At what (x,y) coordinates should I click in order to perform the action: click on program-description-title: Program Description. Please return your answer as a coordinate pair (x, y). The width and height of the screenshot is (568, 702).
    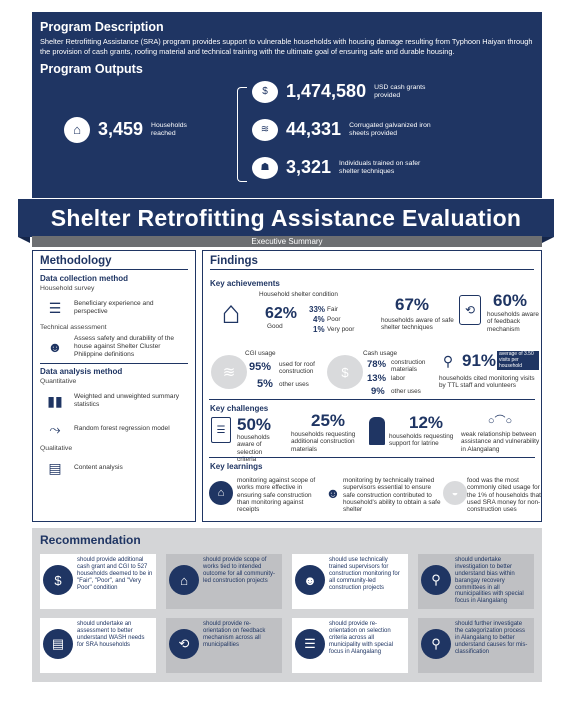
    Looking at the image, I should click on (102, 27).